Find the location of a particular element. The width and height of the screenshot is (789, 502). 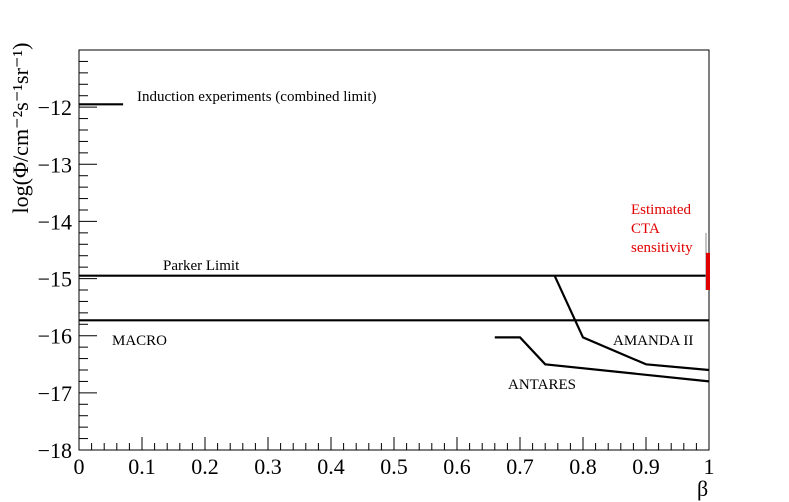

x-tick-label: 0.9 is located at coordinates (646, 466).